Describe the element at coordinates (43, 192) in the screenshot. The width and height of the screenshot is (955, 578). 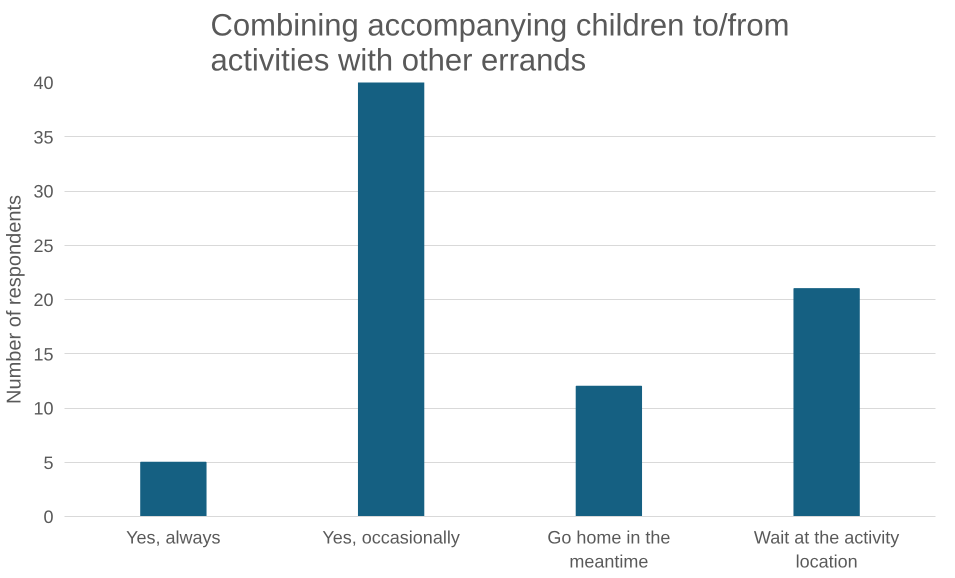
I see `y-tick-label: 30` at that location.